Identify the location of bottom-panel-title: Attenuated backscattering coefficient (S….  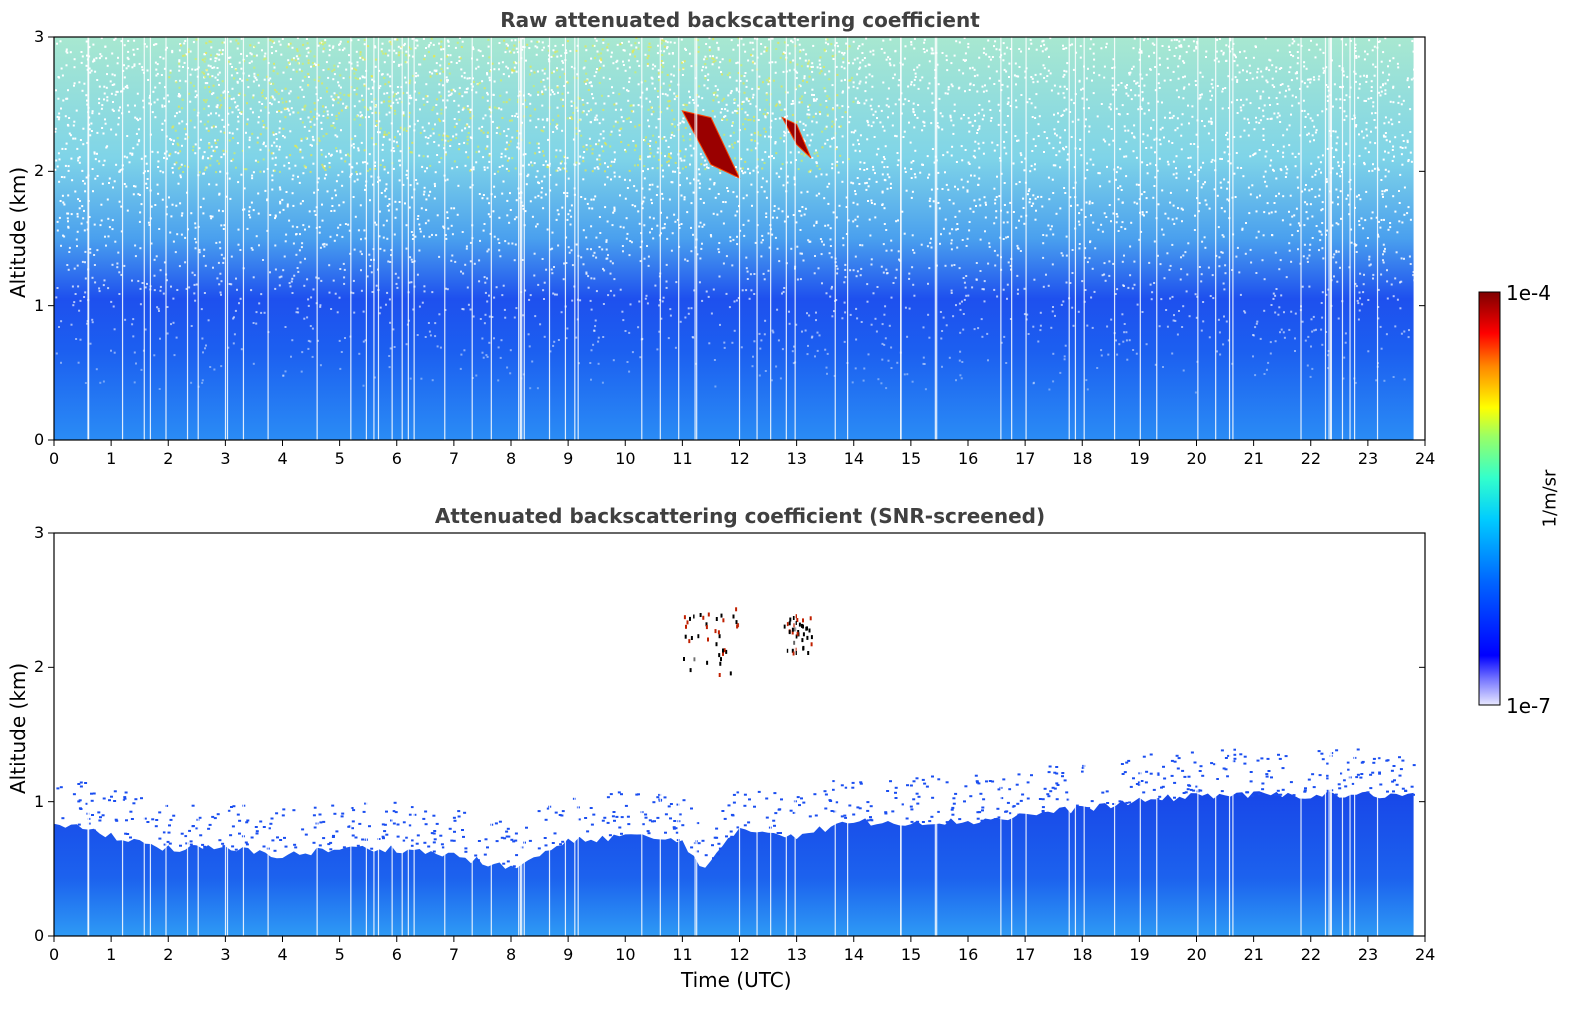
(740, 516).